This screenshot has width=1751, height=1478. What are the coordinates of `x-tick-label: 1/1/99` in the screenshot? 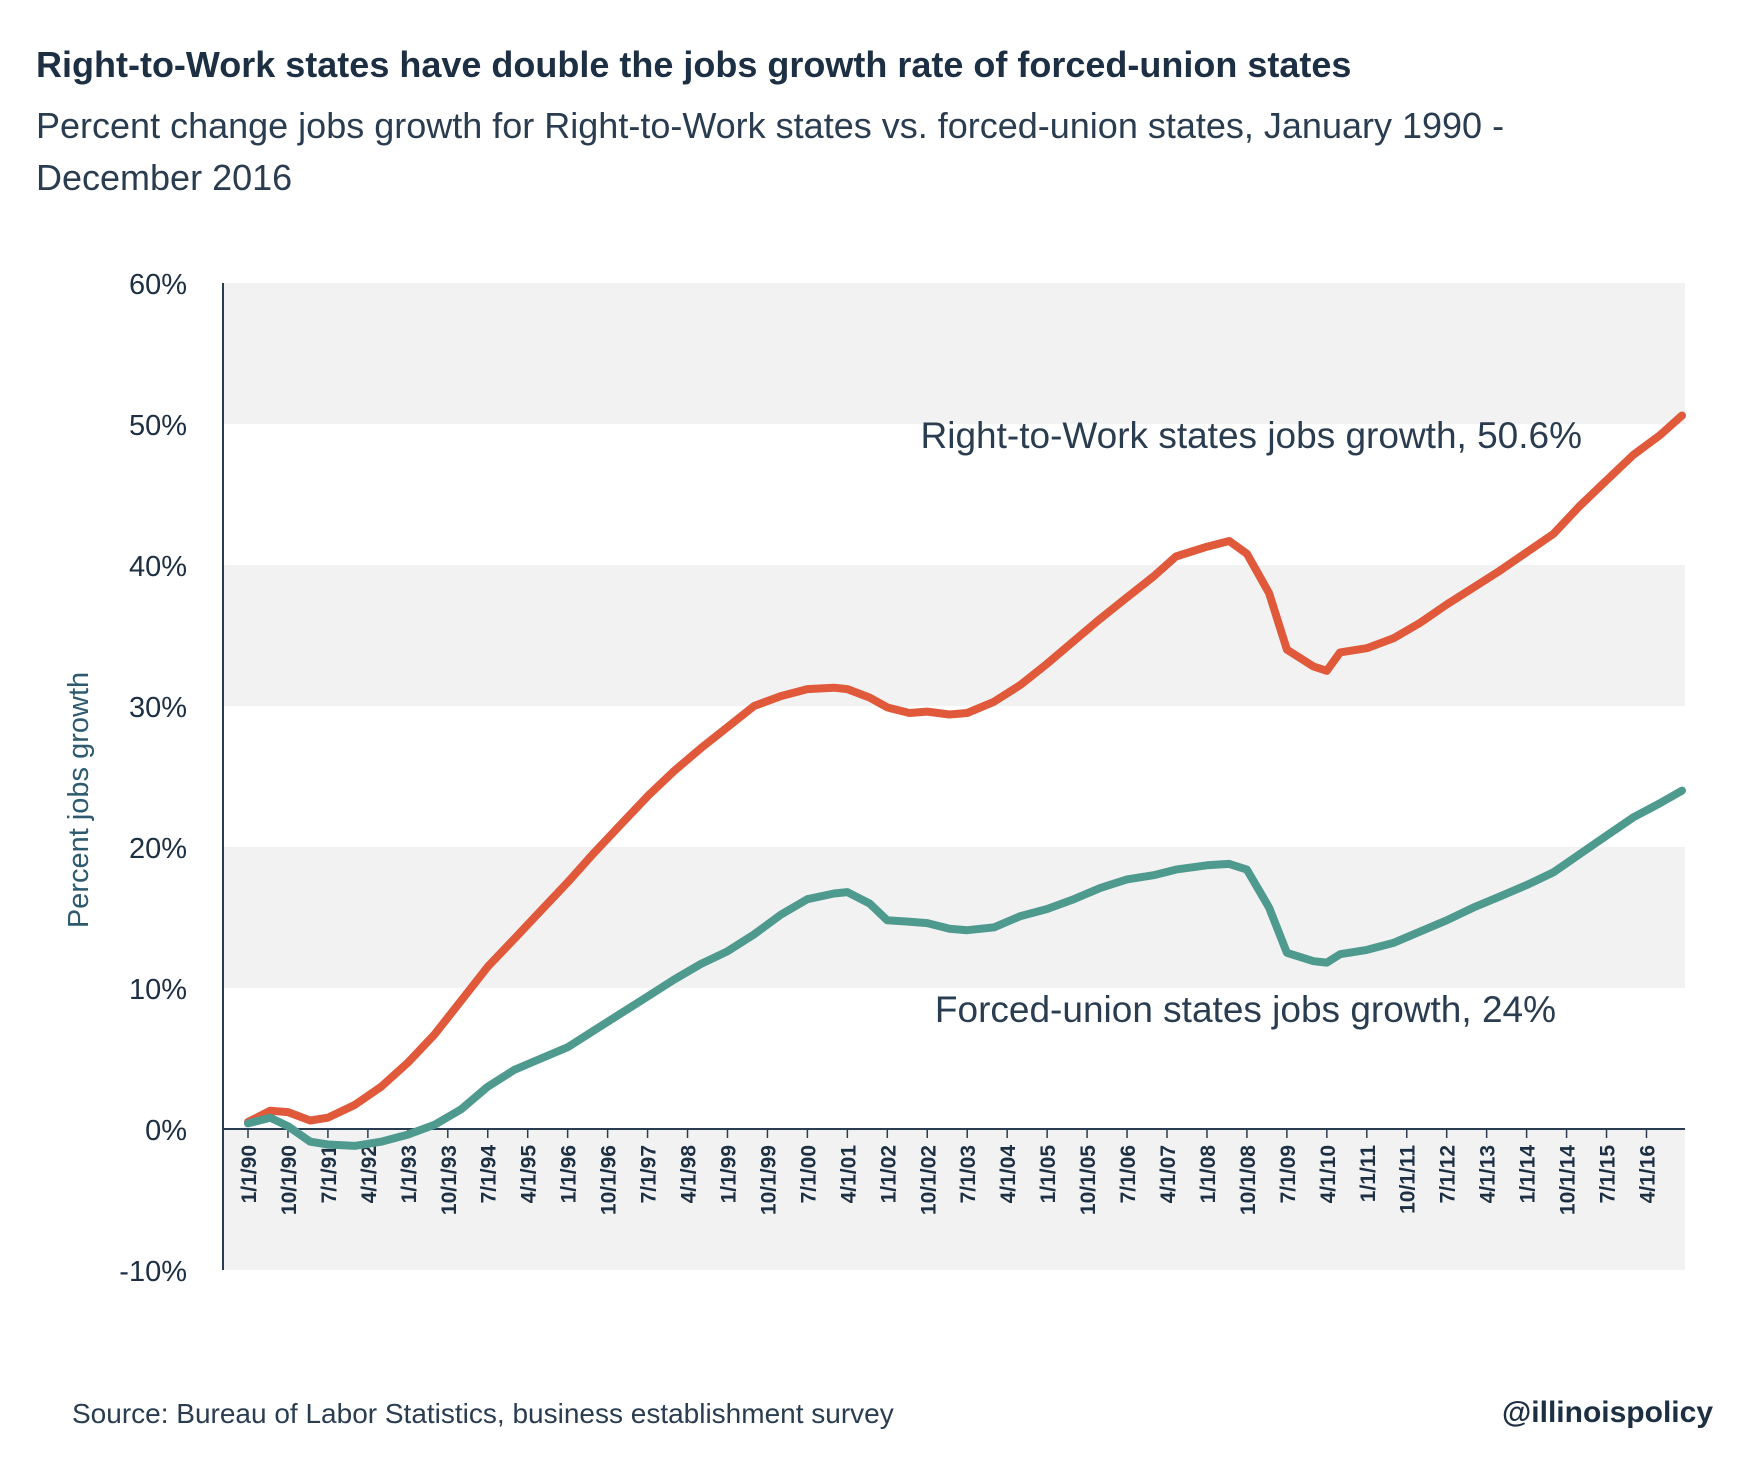 It's located at (728, 1174).